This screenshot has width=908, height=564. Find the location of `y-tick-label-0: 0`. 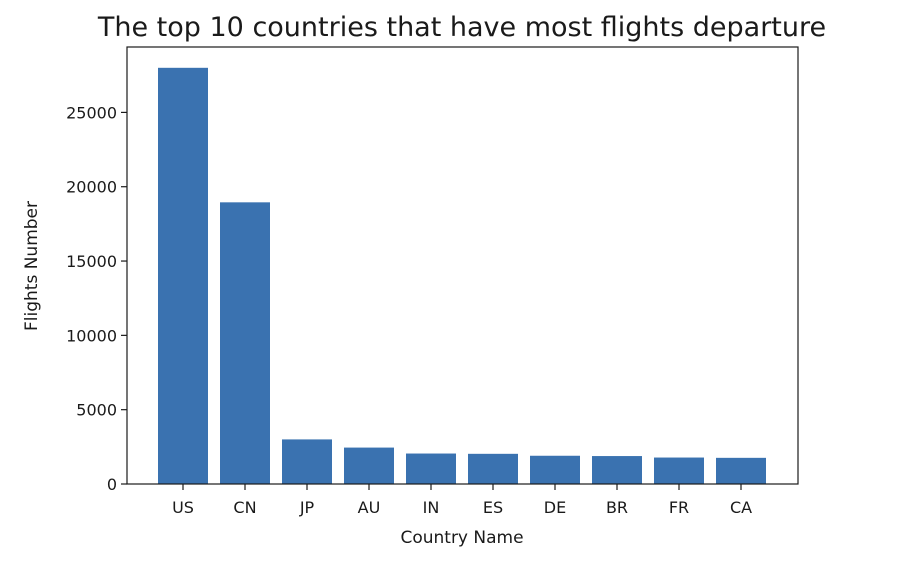

y-tick-label-0: 0 is located at coordinates (112, 484).